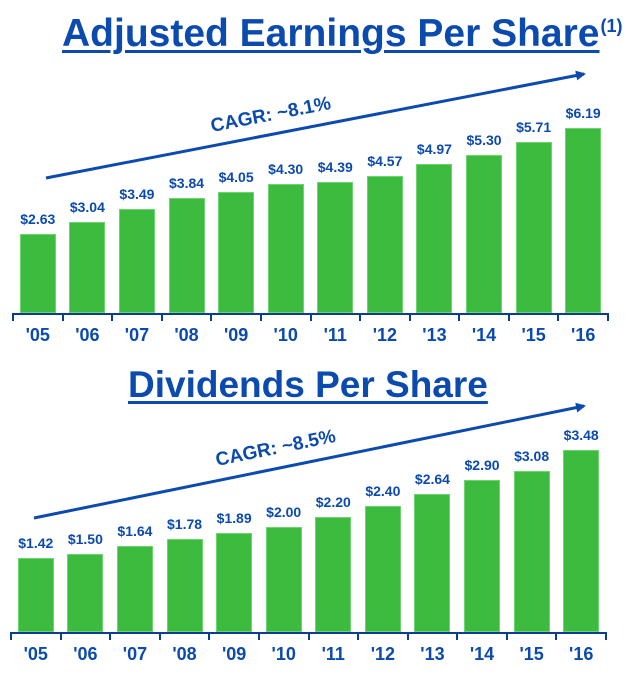 This screenshot has height=674, width=628. What do you see at coordinates (286, 169) in the screenshot?
I see `bar-value-label: $4.30` at bounding box center [286, 169].